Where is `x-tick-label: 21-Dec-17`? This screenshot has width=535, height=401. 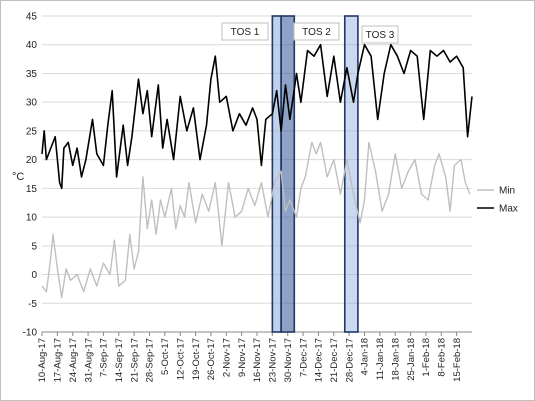
x-tick-label: 21-Dec-17 is located at coordinates (334, 360).